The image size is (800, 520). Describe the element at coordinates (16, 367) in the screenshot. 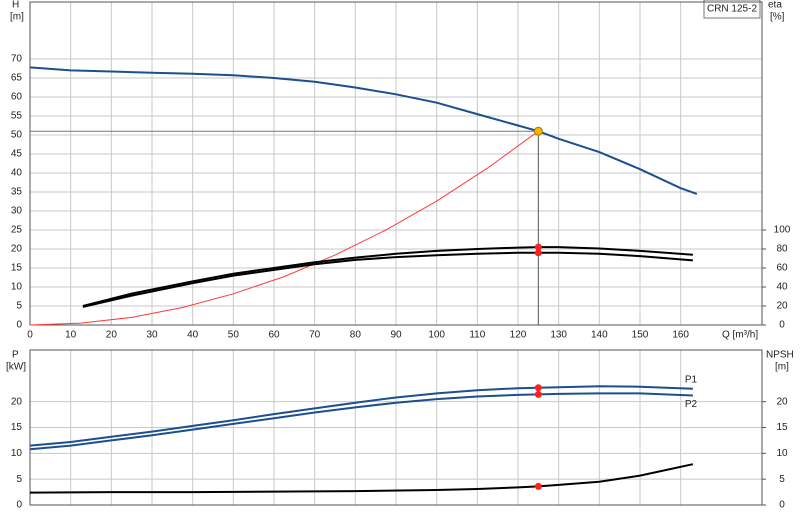

I see `y-unit: [kW]` at that location.